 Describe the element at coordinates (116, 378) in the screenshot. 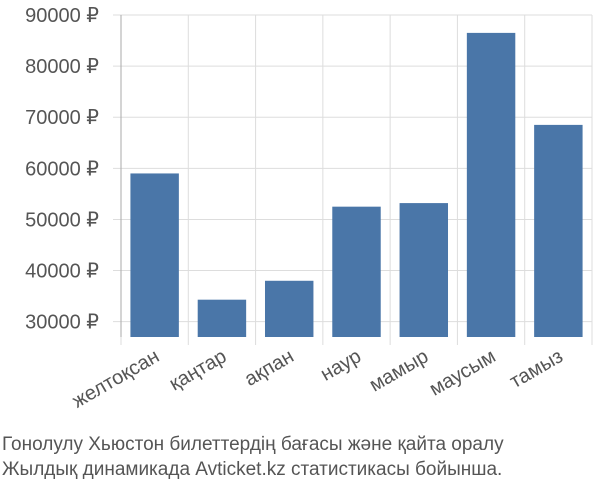

I see `x-tick-label: желтоқсан` at that location.